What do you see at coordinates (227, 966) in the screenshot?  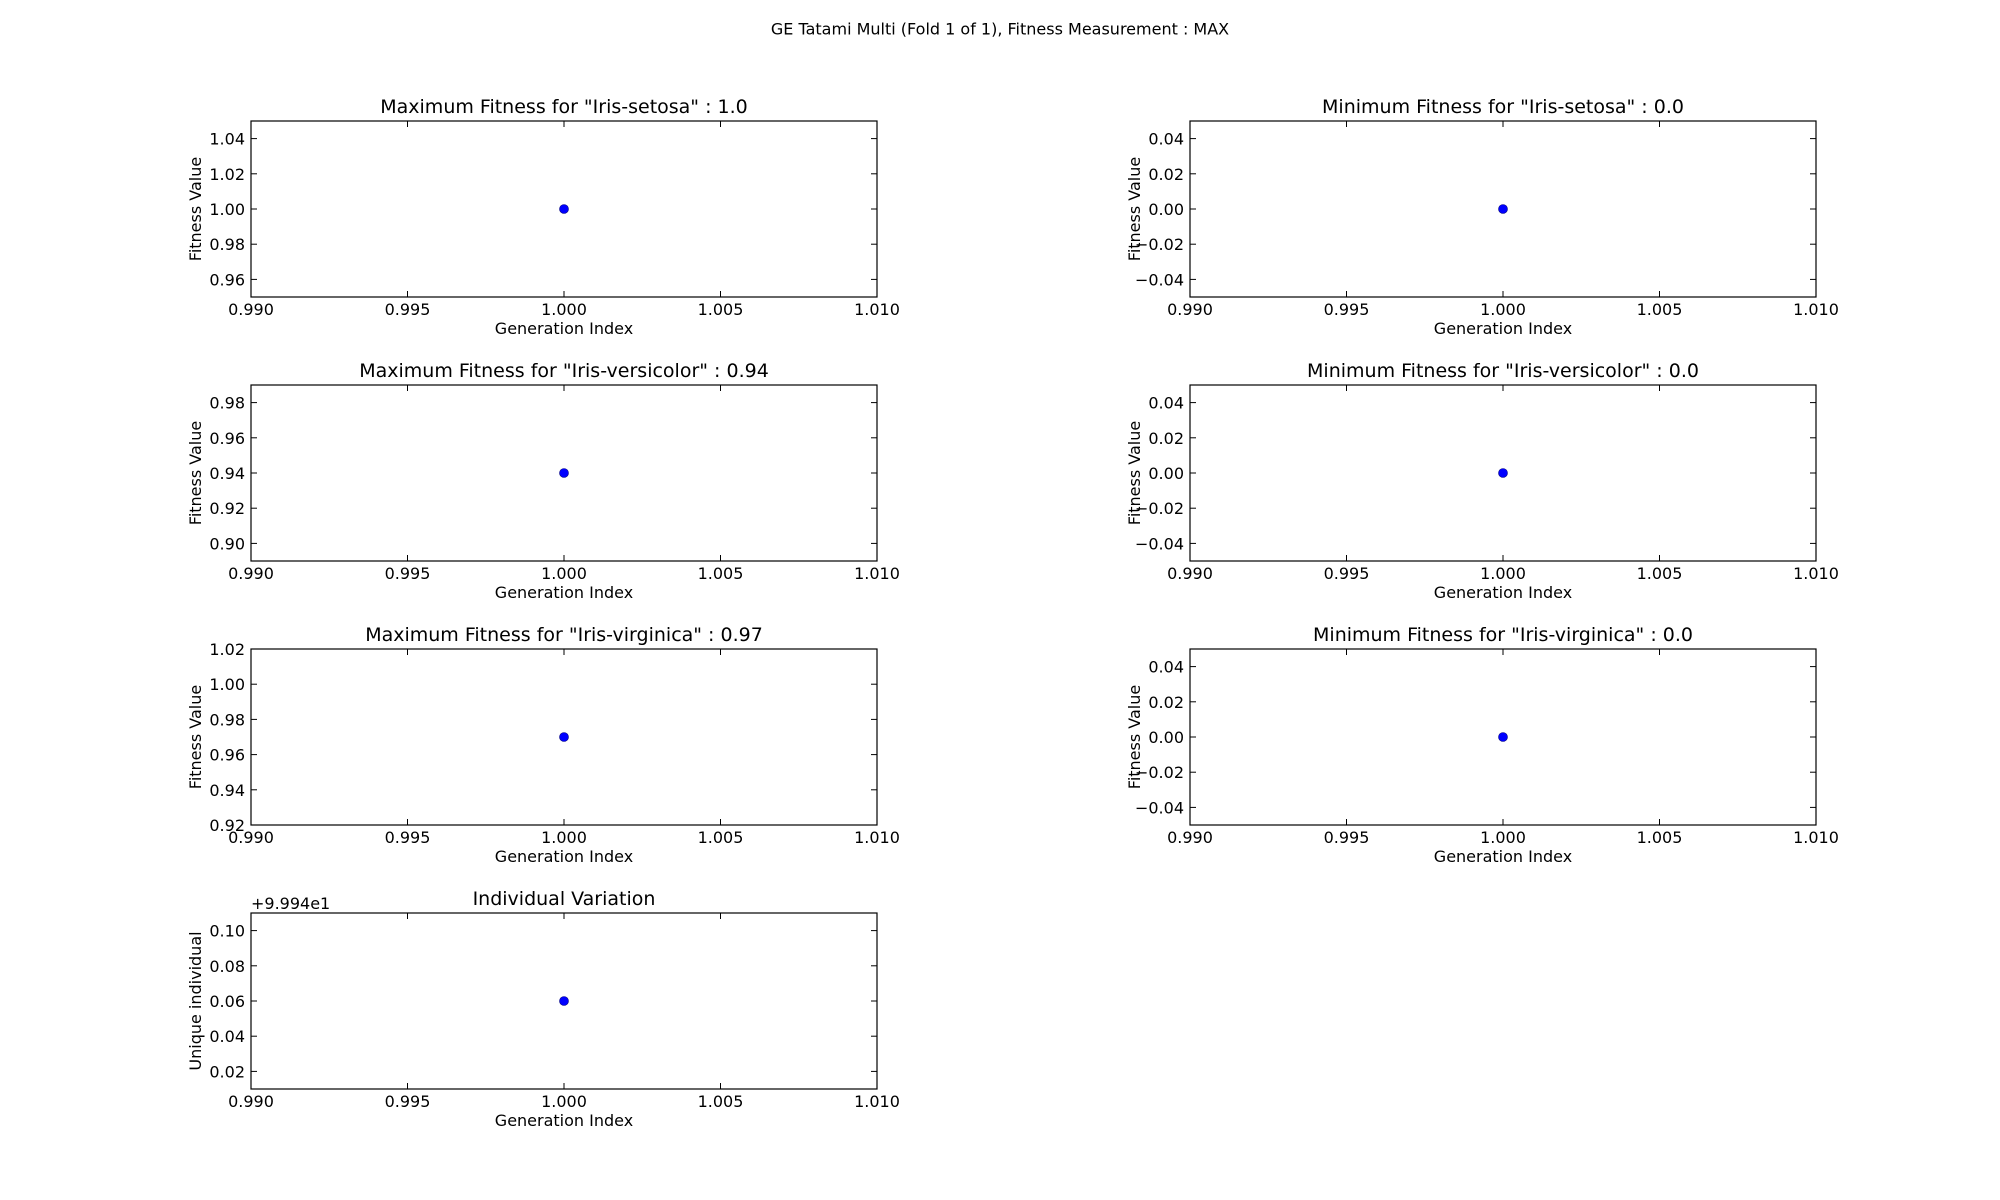 I see `y-tick-label: 0.08` at bounding box center [227, 966].